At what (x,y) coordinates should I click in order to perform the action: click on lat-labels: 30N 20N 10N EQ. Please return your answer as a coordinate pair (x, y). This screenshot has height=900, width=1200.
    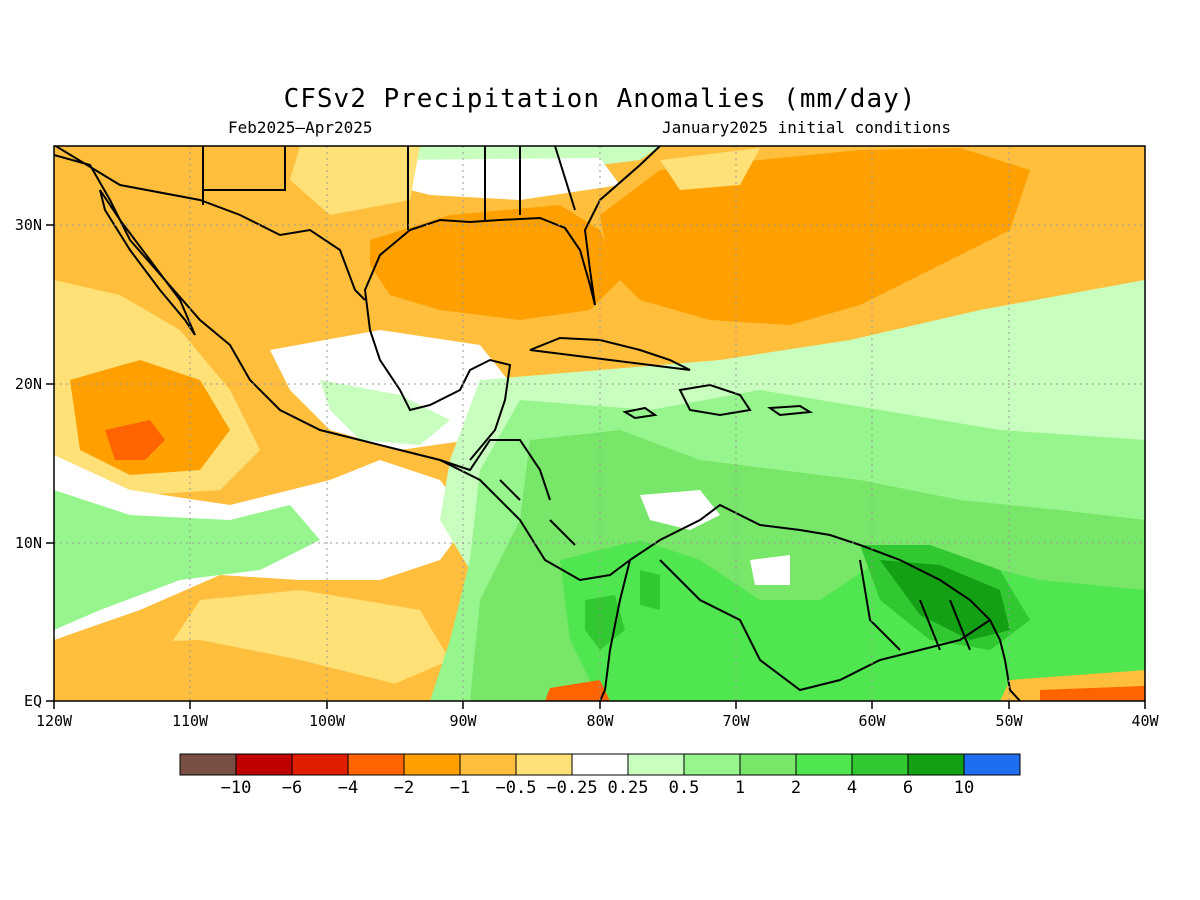
    Looking at the image, I should click on (28, 463).